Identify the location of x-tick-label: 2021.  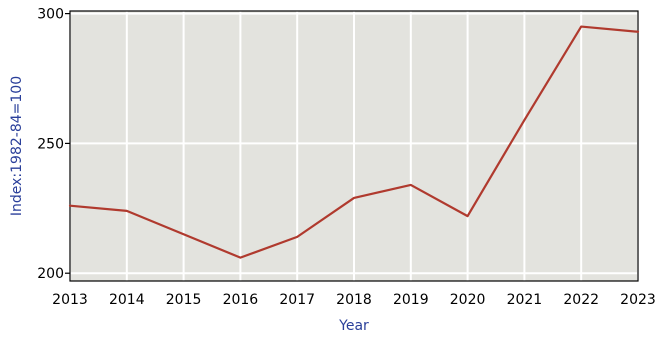
(525, 300).